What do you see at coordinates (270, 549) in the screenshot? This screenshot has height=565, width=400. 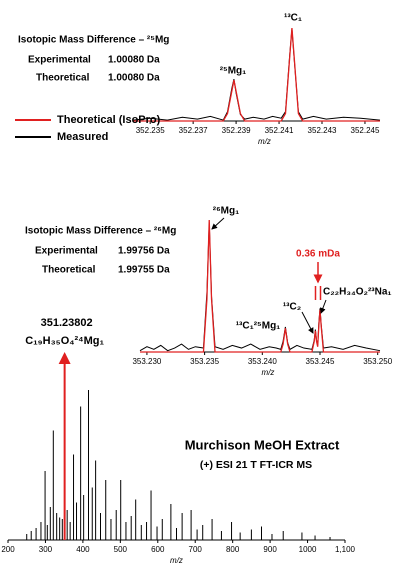 I see `x-tick-label: 900` at bounding box center [270, 549].